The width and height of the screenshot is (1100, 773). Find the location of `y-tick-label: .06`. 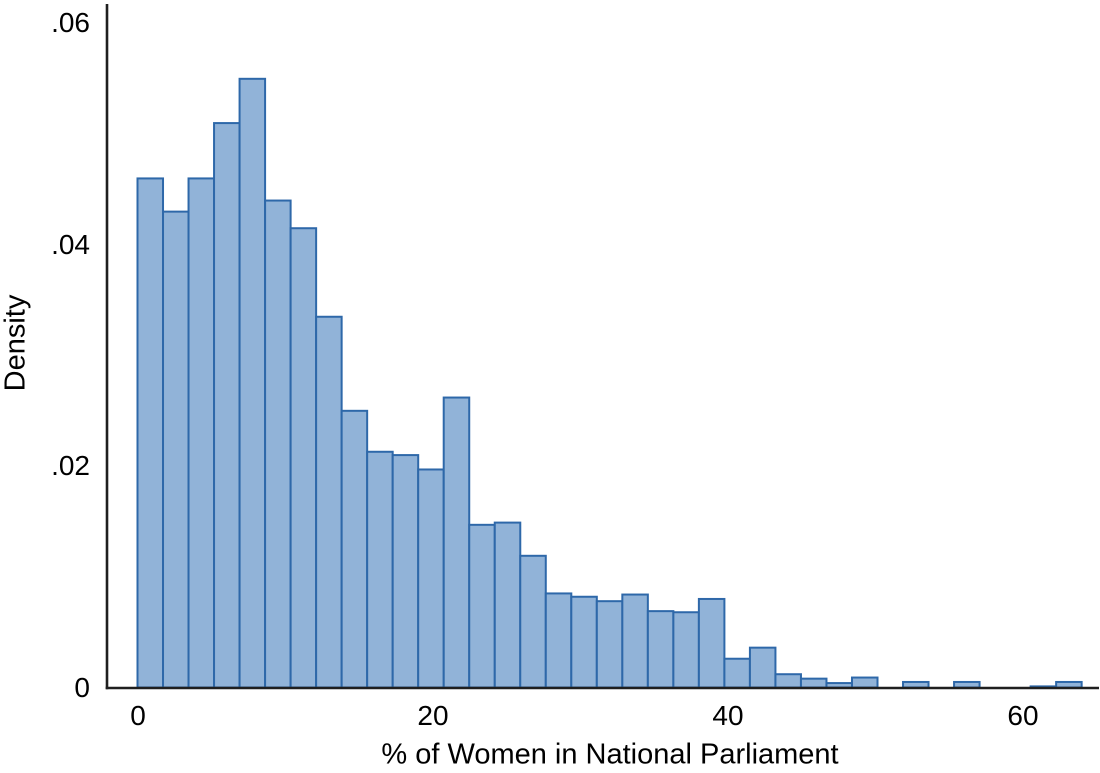

y-tick-label: .06 is located at coordinates (70, 22).